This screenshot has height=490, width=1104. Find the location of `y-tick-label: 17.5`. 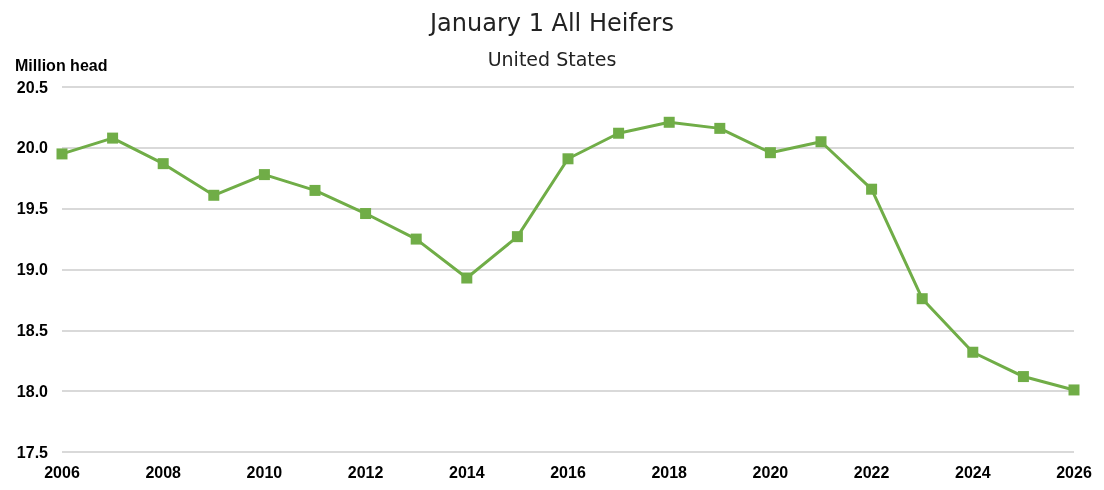

y-tick-label: 17.5 is located at coordinates (32, 452).